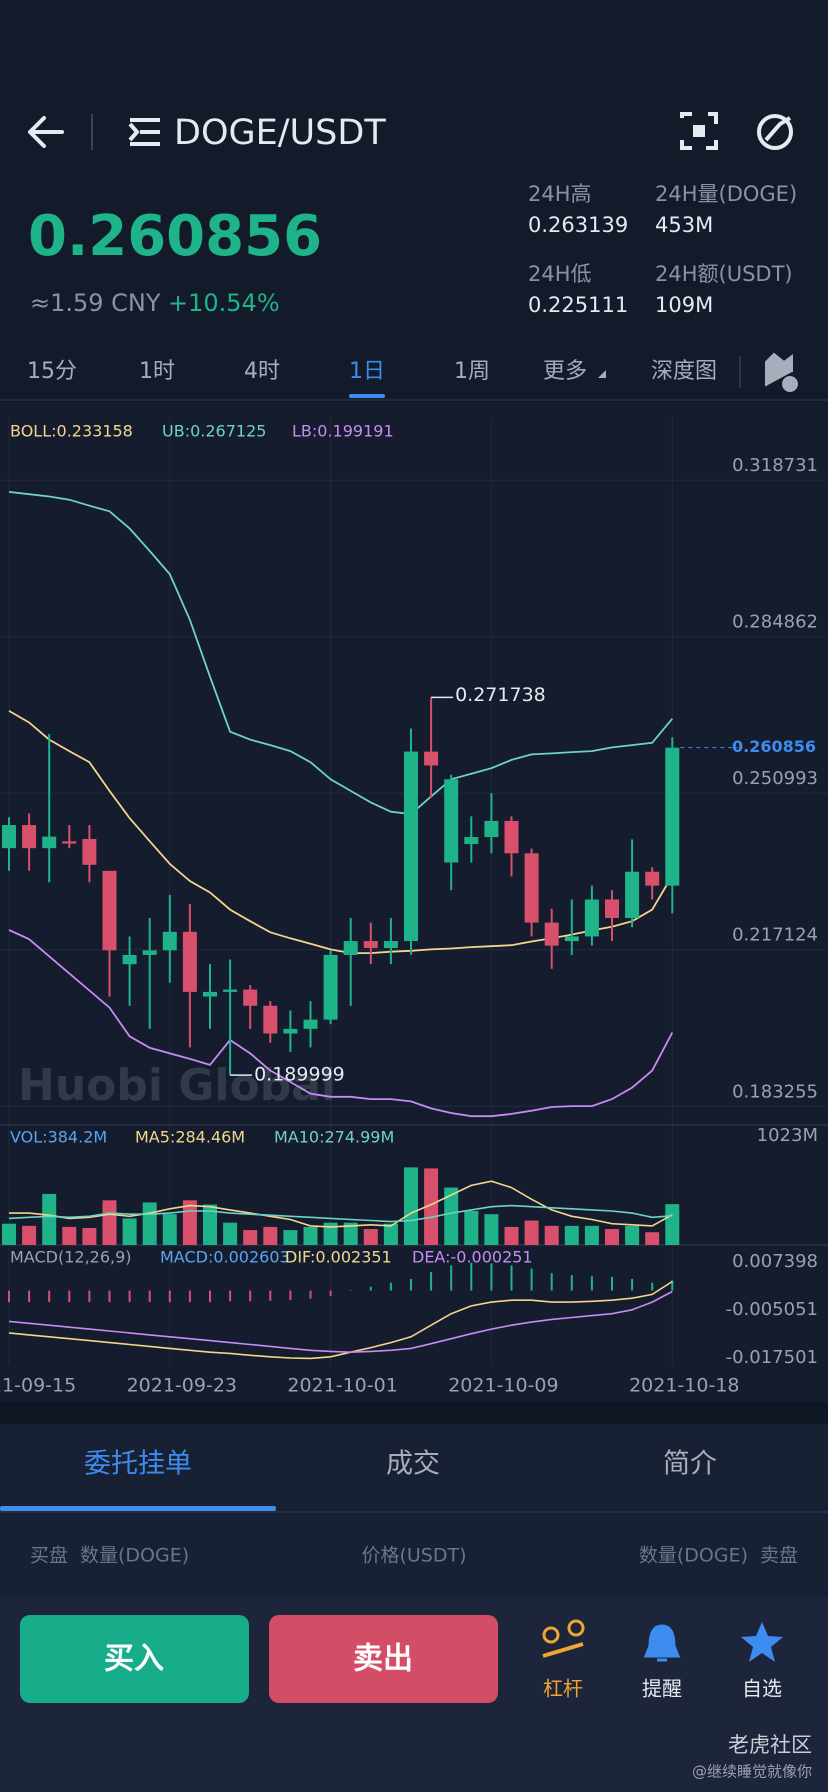 The image size is (828, 1792). What do you see at coordinates (175, 236) in the screenshot?
I see `last-price: 0.260856` at bounding box center [175, 236].